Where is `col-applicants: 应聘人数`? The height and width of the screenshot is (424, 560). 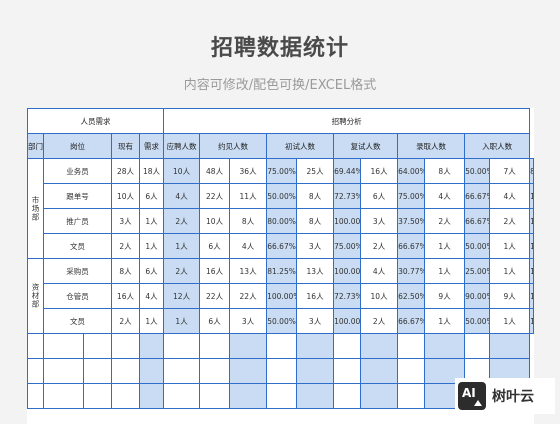
col-applicants: 应聘人数 is located at coordinates (182, 146).